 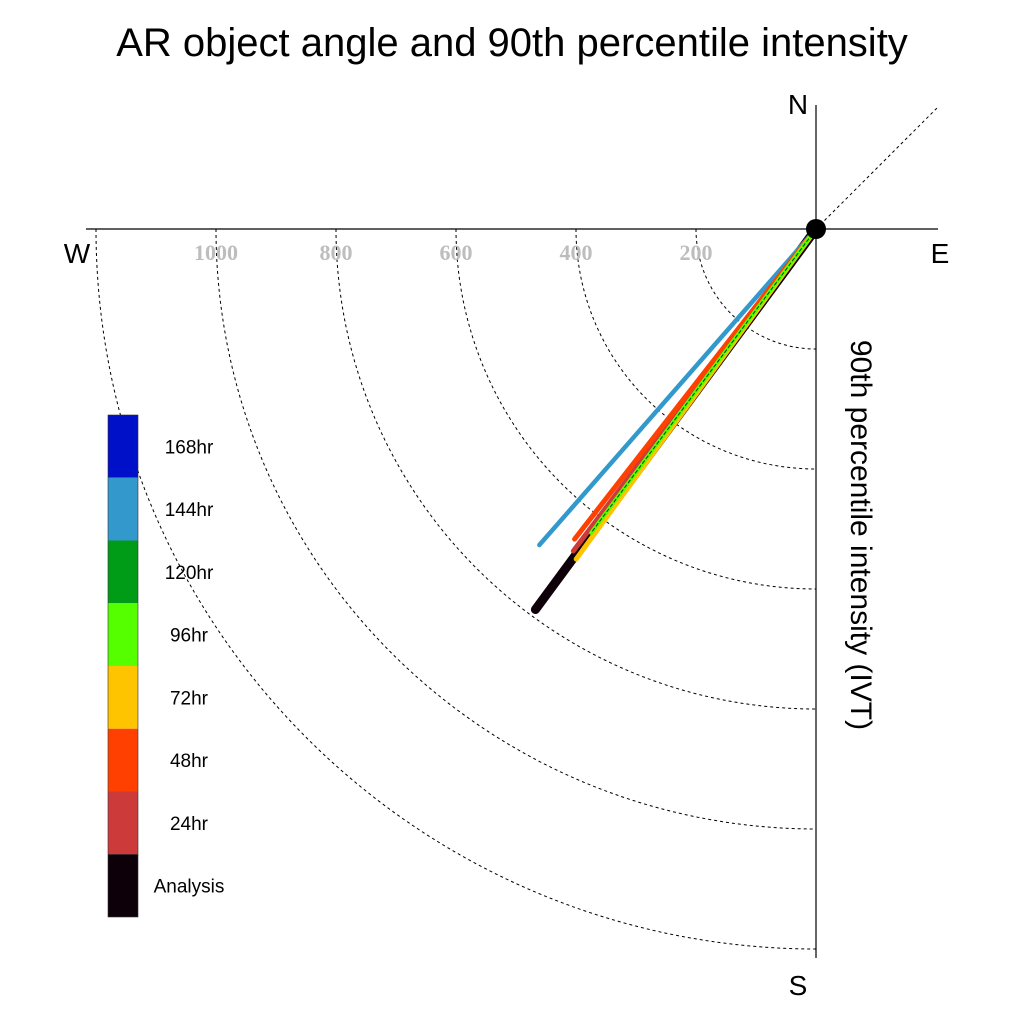 I want to click on legend-frame, so click(x=123, y=666).